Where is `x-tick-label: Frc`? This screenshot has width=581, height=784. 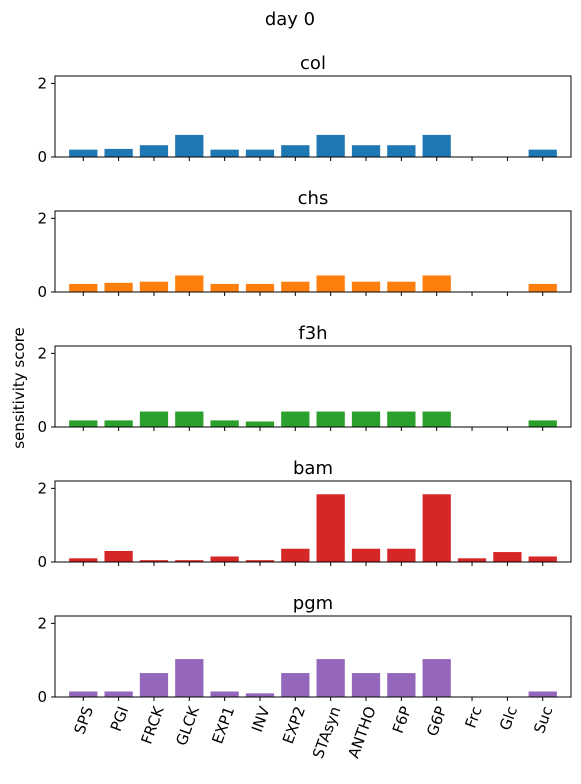 x-tick-label: Frc is located at coordinates (473, 717).